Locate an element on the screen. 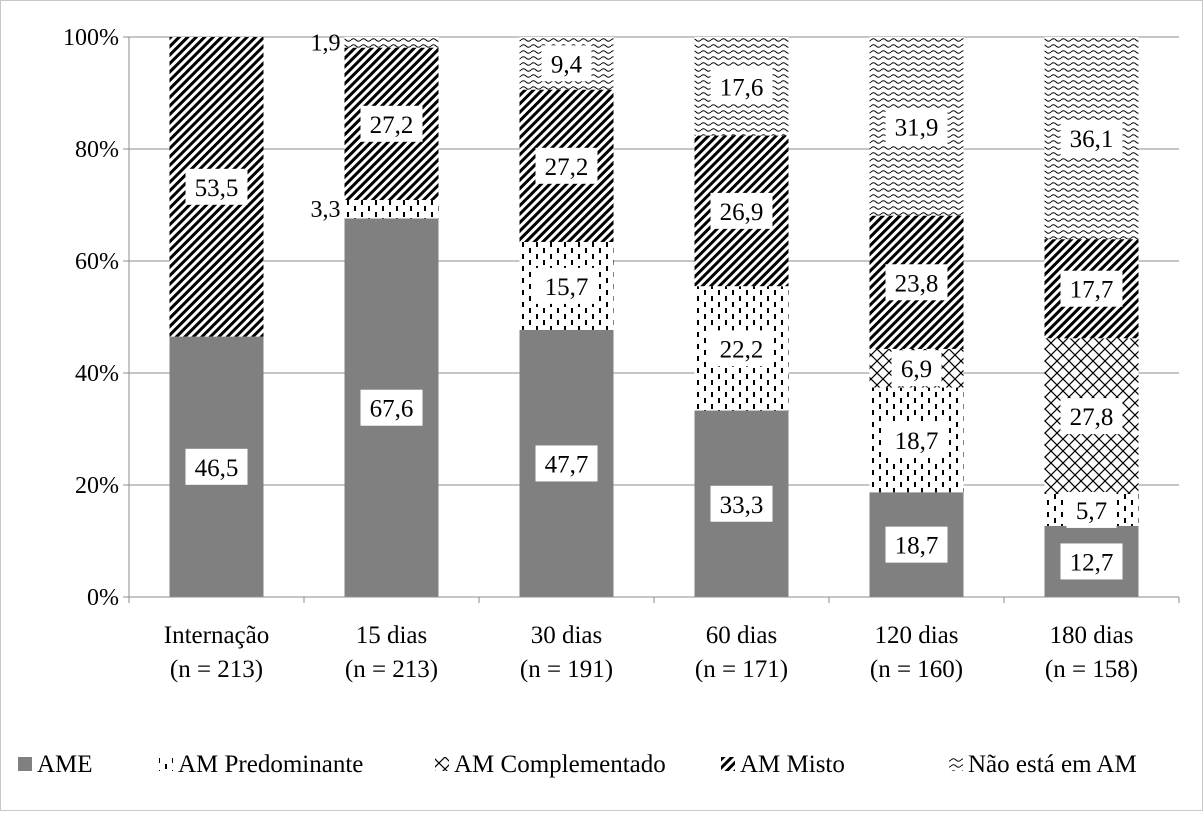 The image size is (1203, 817). data-label: 31,9 is located at coordinates (917, 127).